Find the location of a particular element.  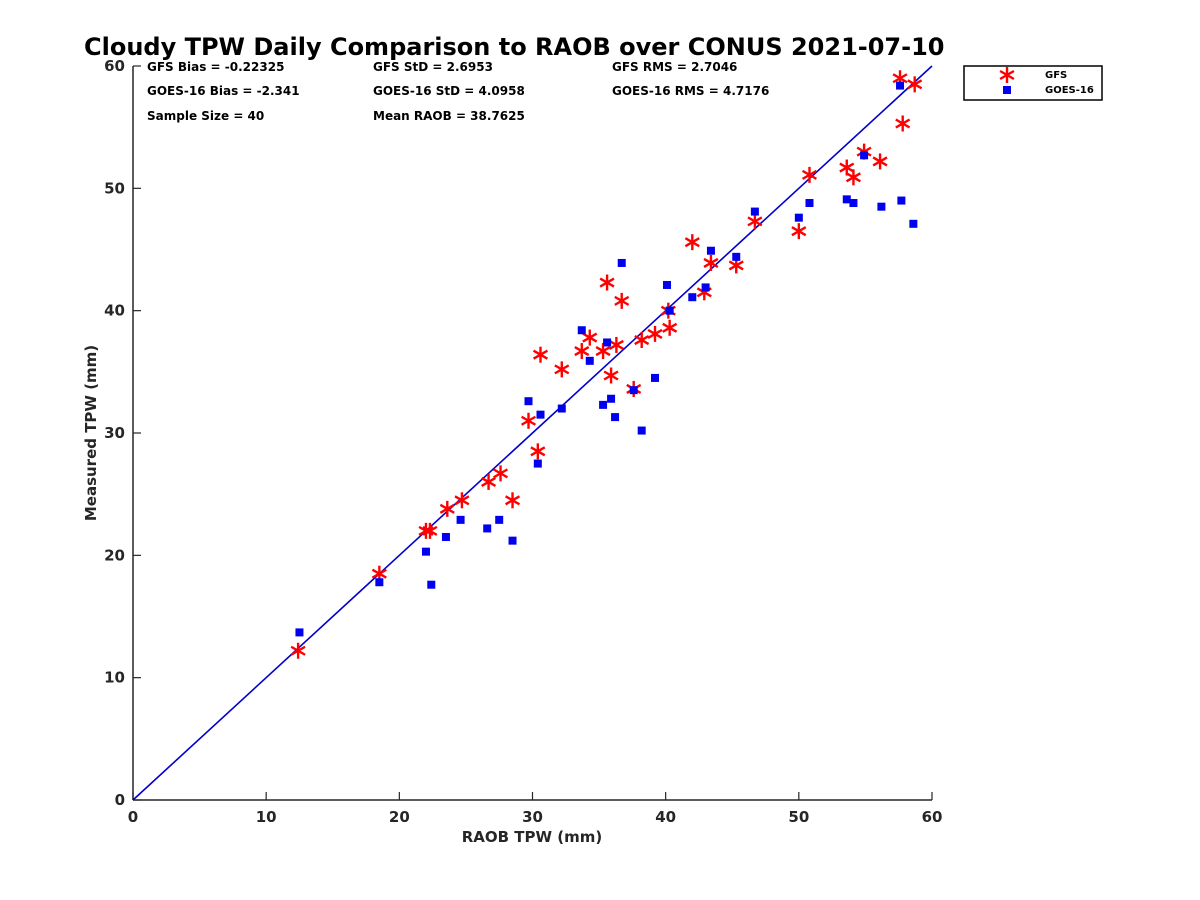

stat-gfs-rms: GFS RMS = 2.7046 is located at coordinates (674, 67).